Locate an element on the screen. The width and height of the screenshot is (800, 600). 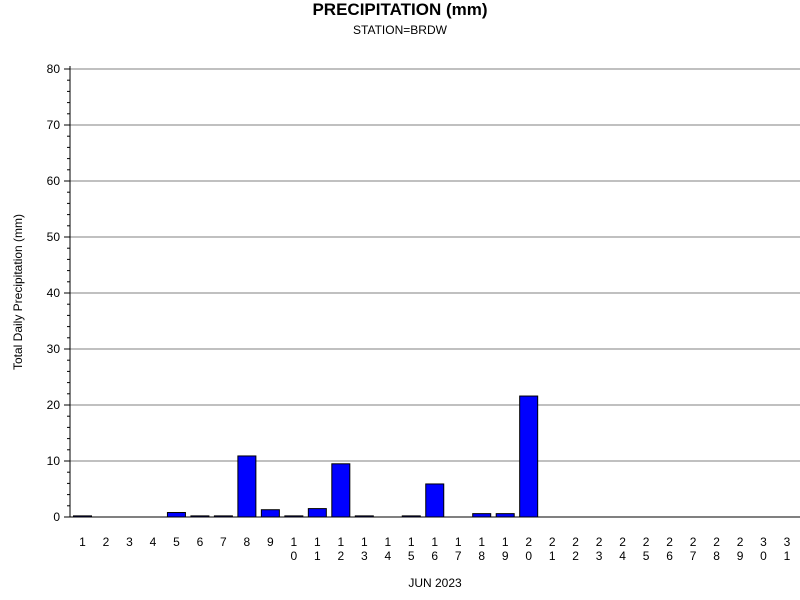
y-axis-label: Total Daily Precipitation (mm) is located at coordinates (18, 292).